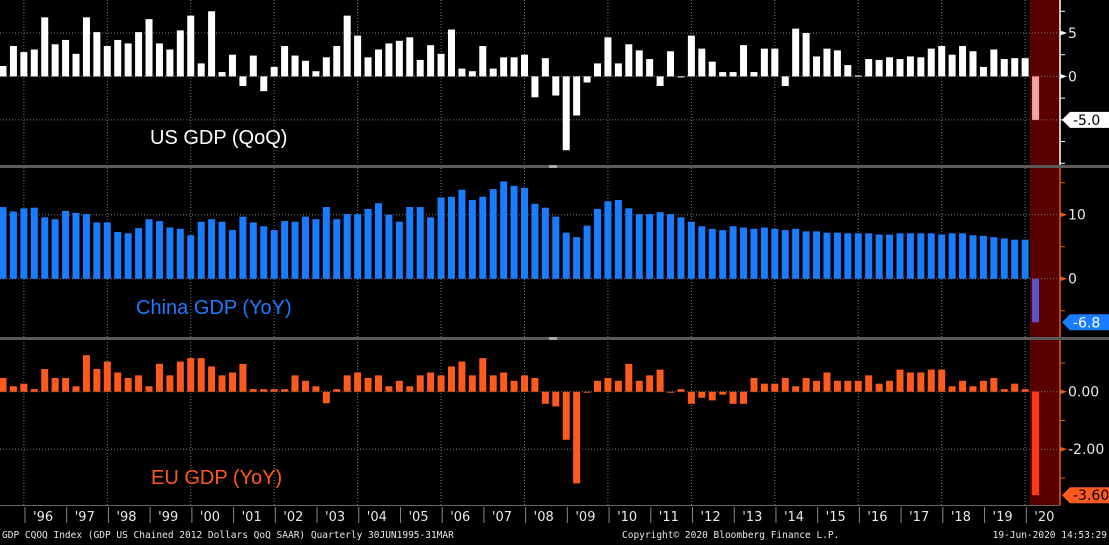 This screenshot has width=1109, height=545. What do you see at coordinates (1049, 535) in the screenshot?
I see `footer-timestamp: 19-Jun-2020 14:53:29` at bounding box center [1049, 535].